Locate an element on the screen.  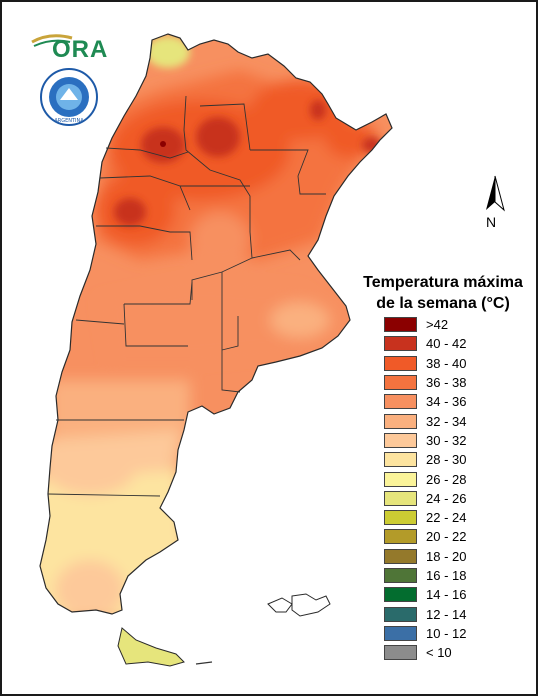
legend-label: 40 - 42 is located at coordinates (446, 344).